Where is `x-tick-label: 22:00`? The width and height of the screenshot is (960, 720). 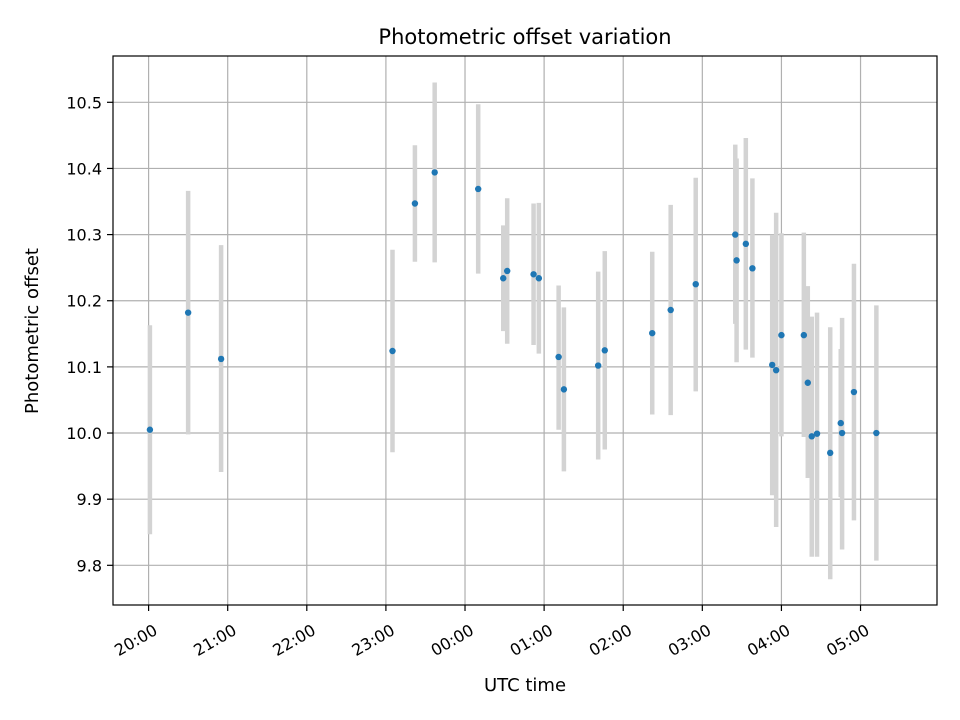
x-tick-label: 22:00 is located at coordinates (293, 640).